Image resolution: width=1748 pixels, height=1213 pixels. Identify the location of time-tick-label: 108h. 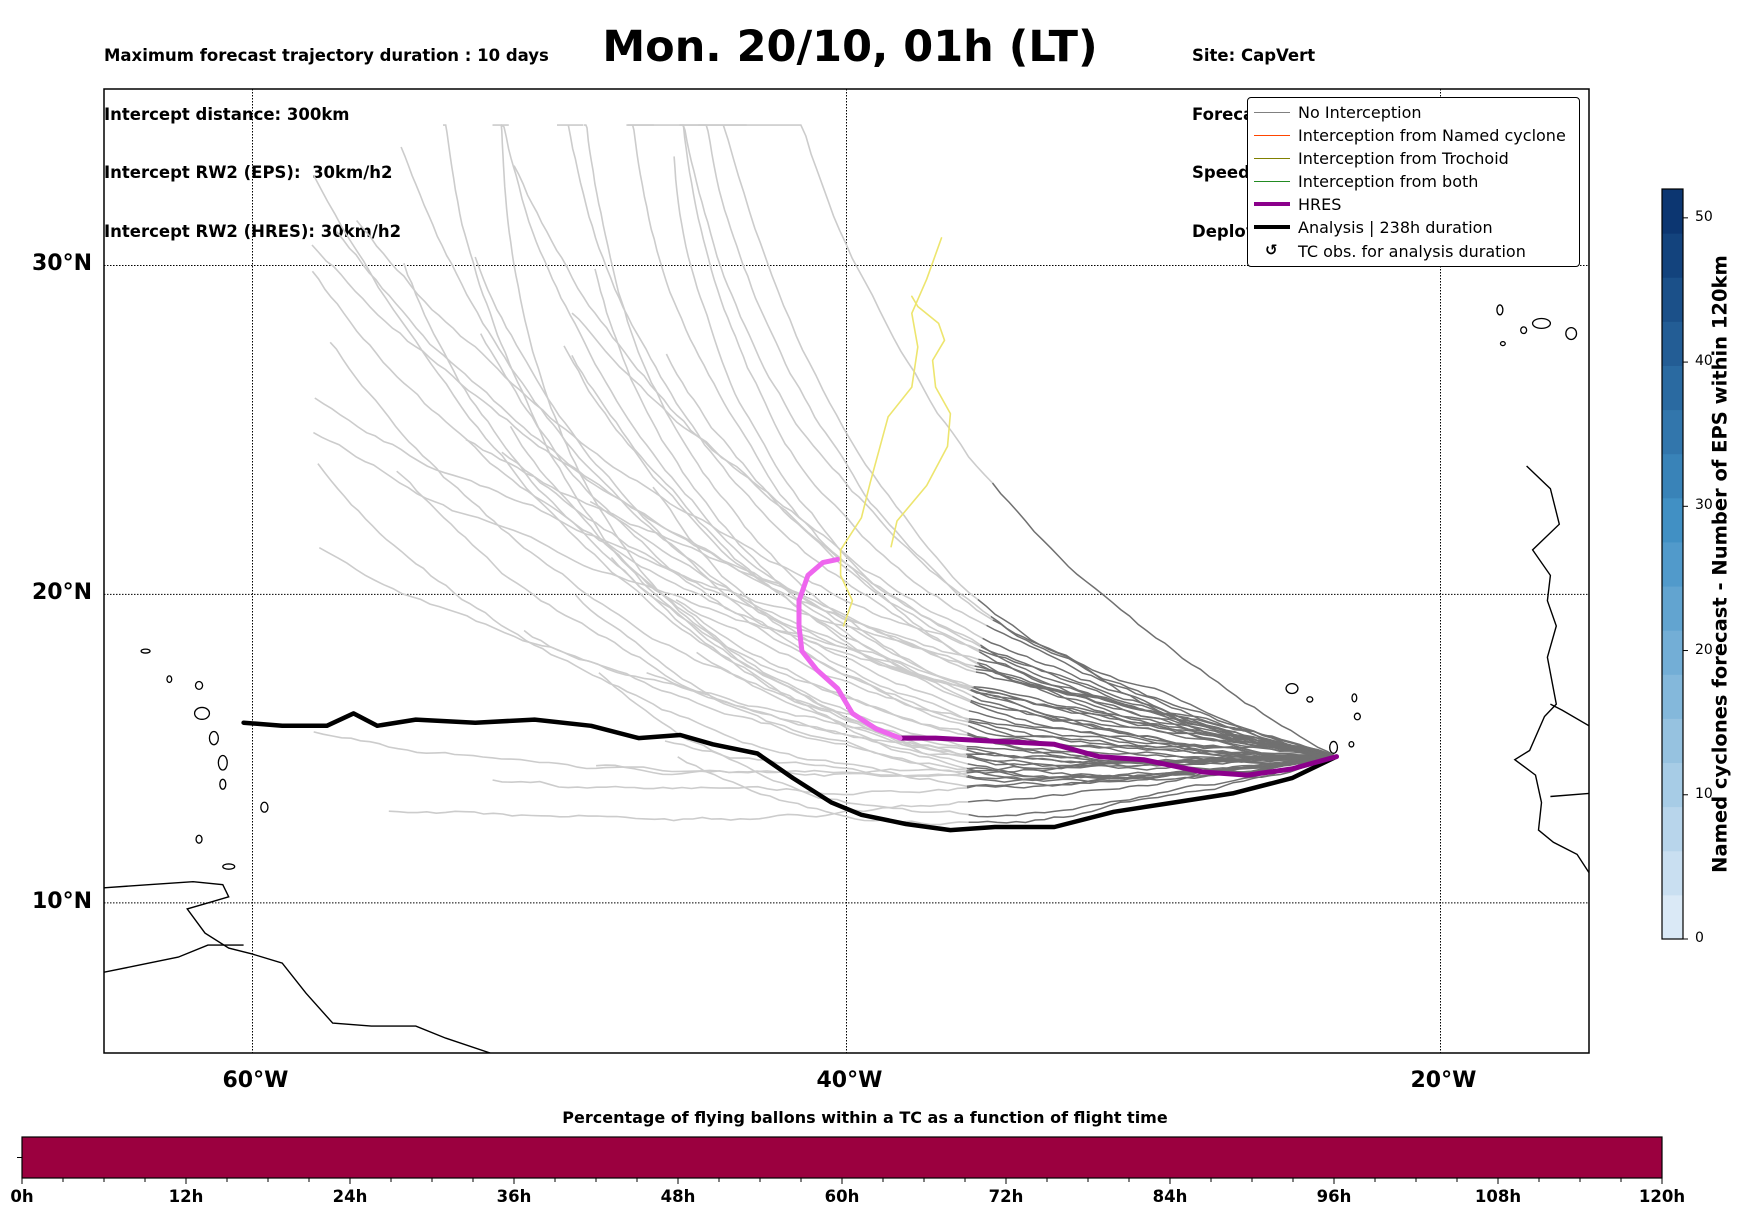
(1498, 1196).